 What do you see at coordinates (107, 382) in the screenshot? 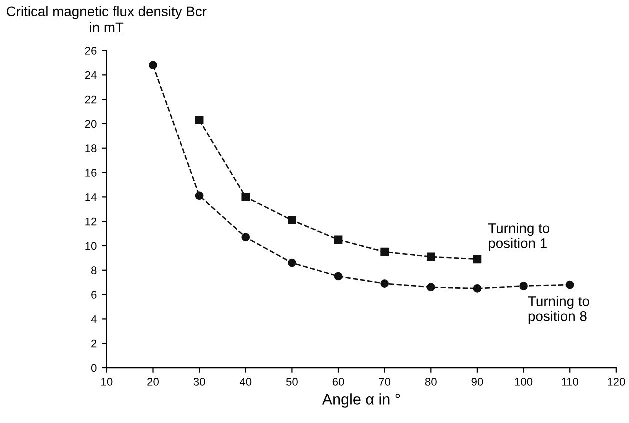
I see `x-tick-label: 10` at bounding box center [107, 382].